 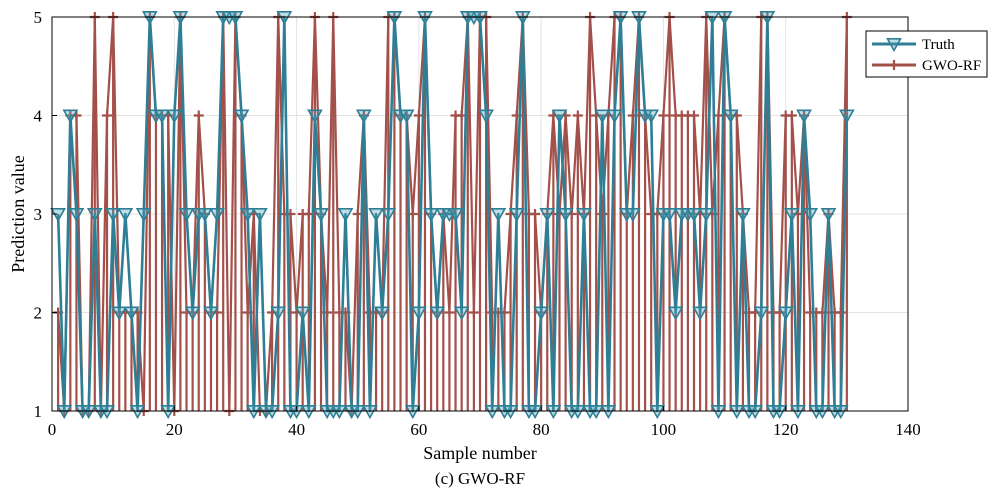 I want to click on figure-caption: (c) GWO-RF, so click(x=480, y=478).